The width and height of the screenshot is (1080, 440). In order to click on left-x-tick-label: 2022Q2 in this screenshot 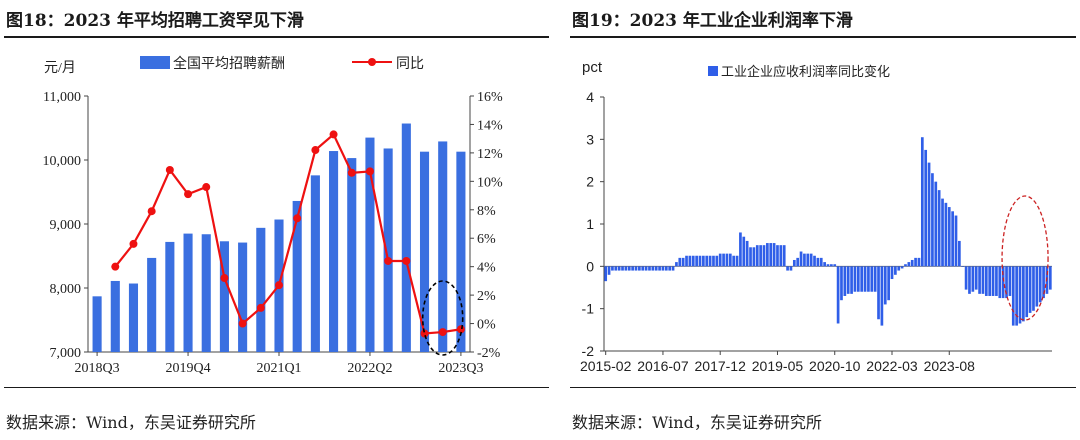, I will do `click(369, 368)`.